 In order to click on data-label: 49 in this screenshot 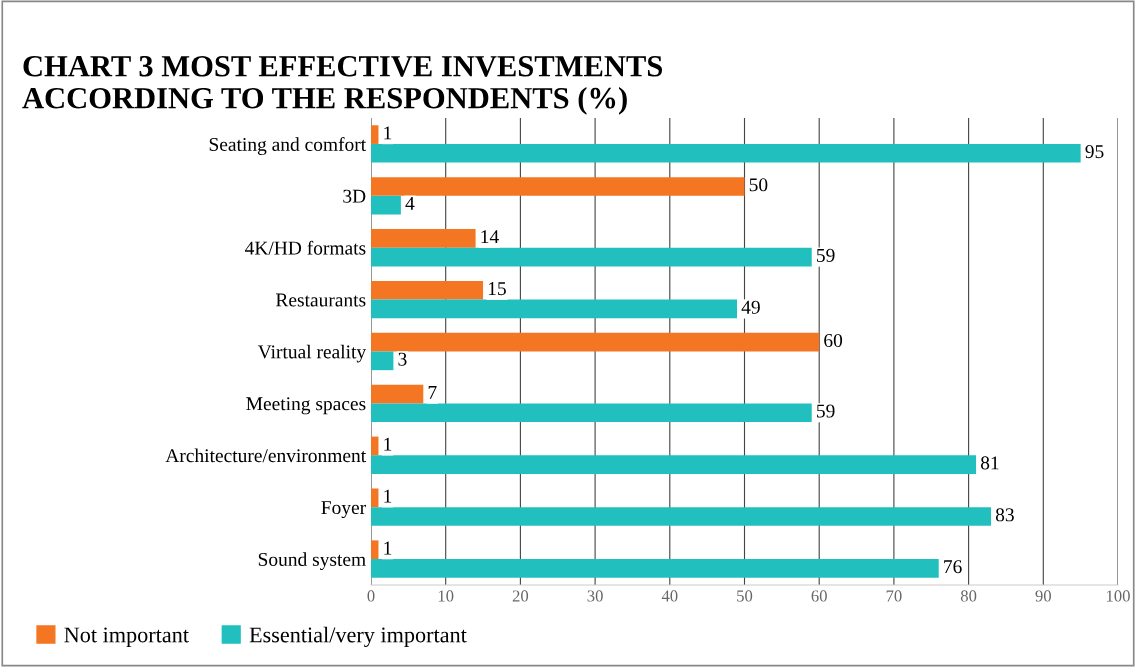, I will do `click(750, 307)`.